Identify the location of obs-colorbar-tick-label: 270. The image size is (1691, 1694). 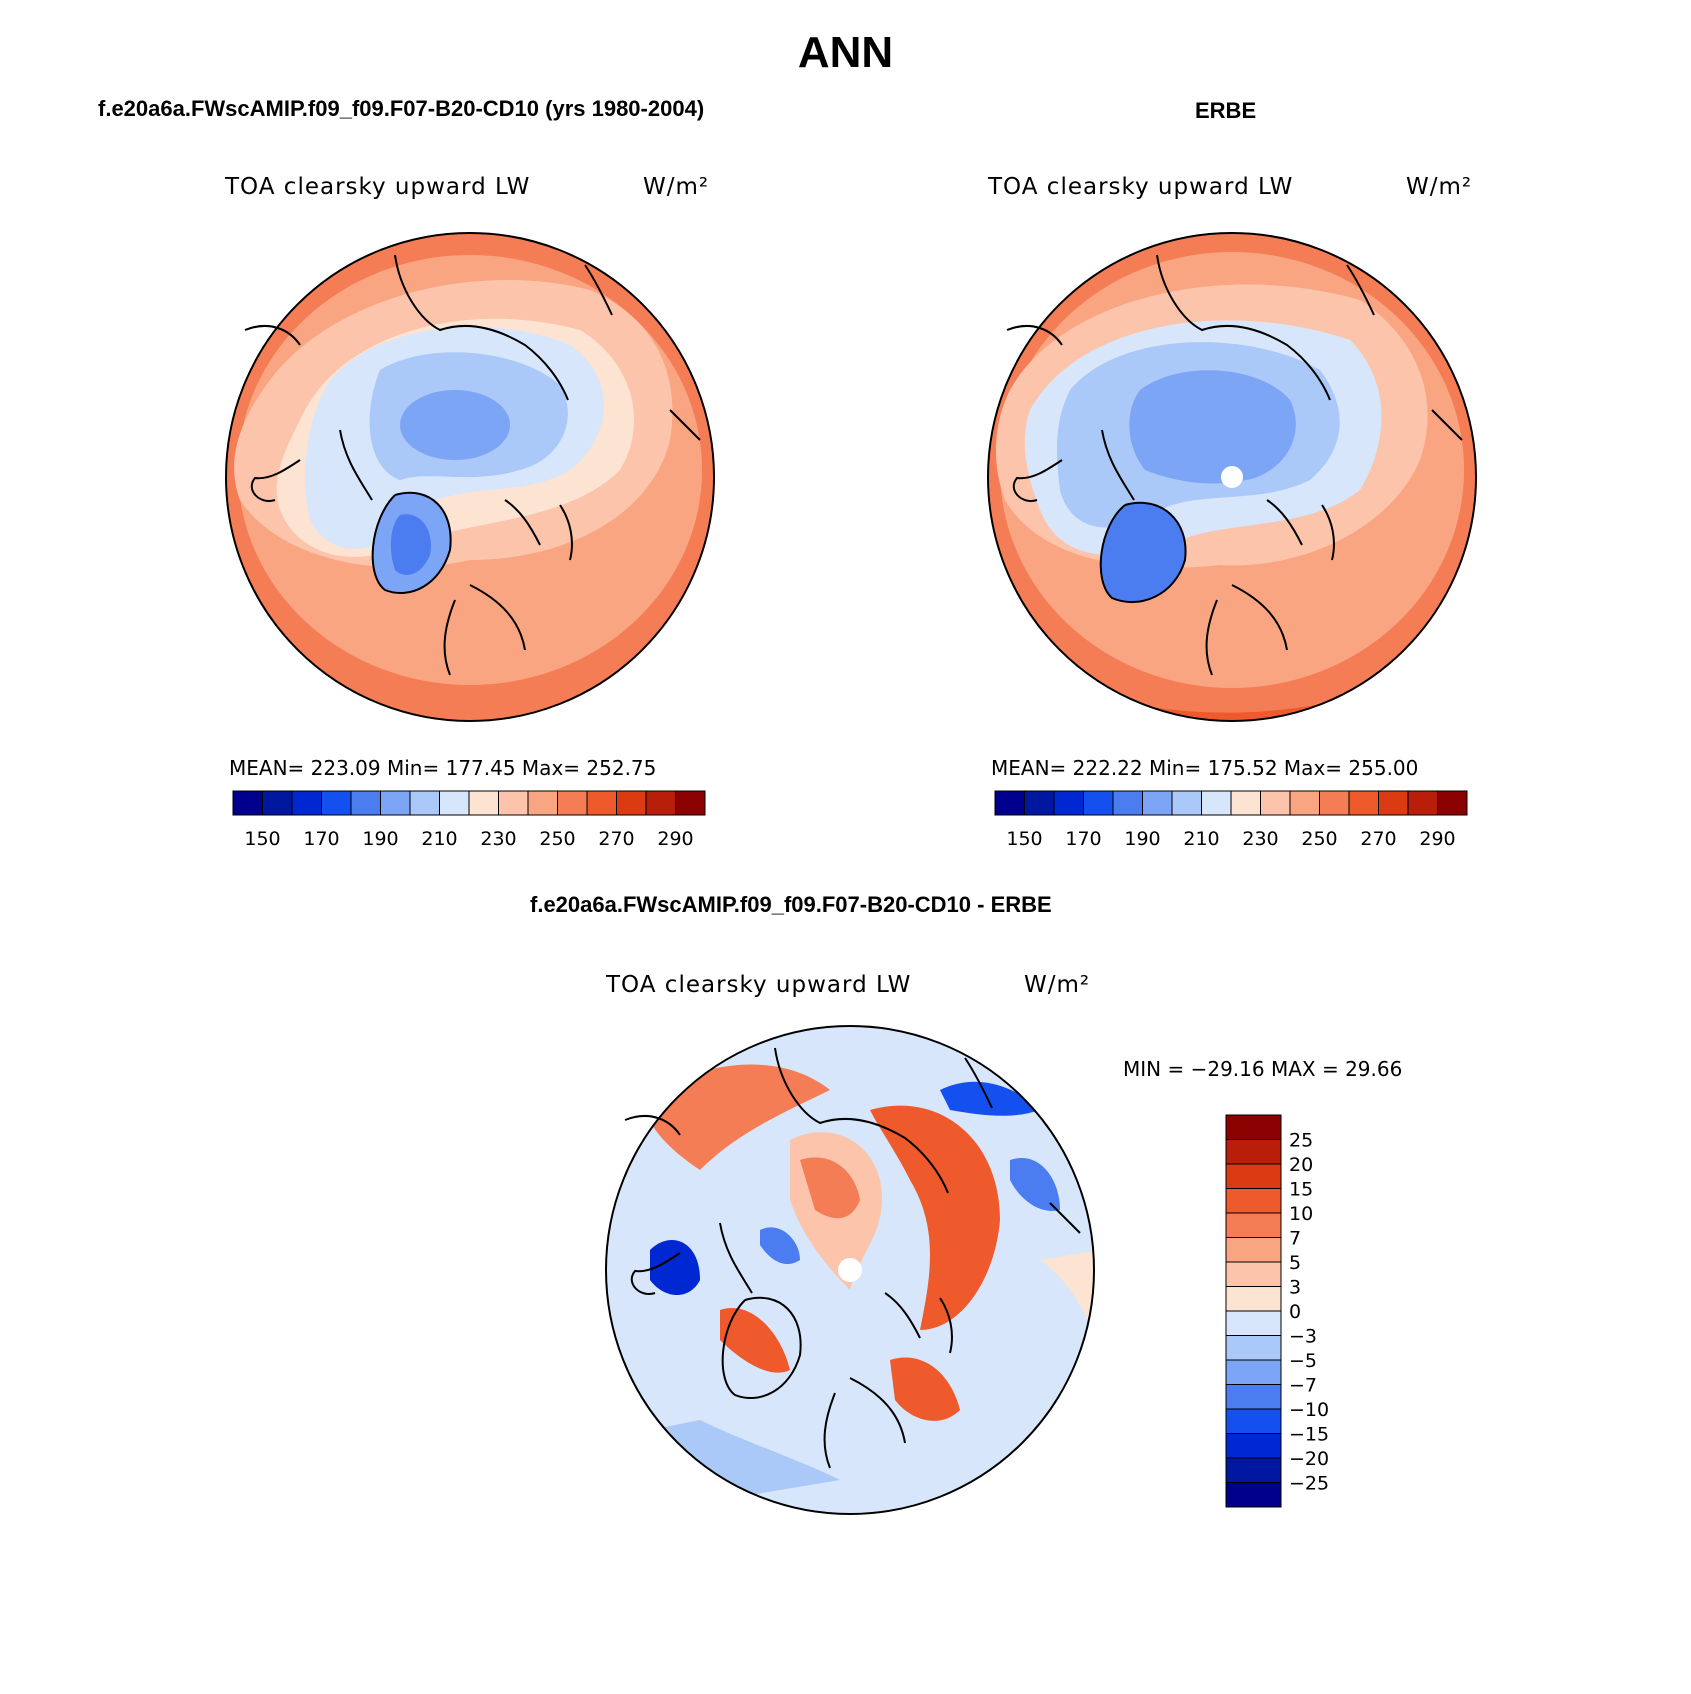
(1378, 839).